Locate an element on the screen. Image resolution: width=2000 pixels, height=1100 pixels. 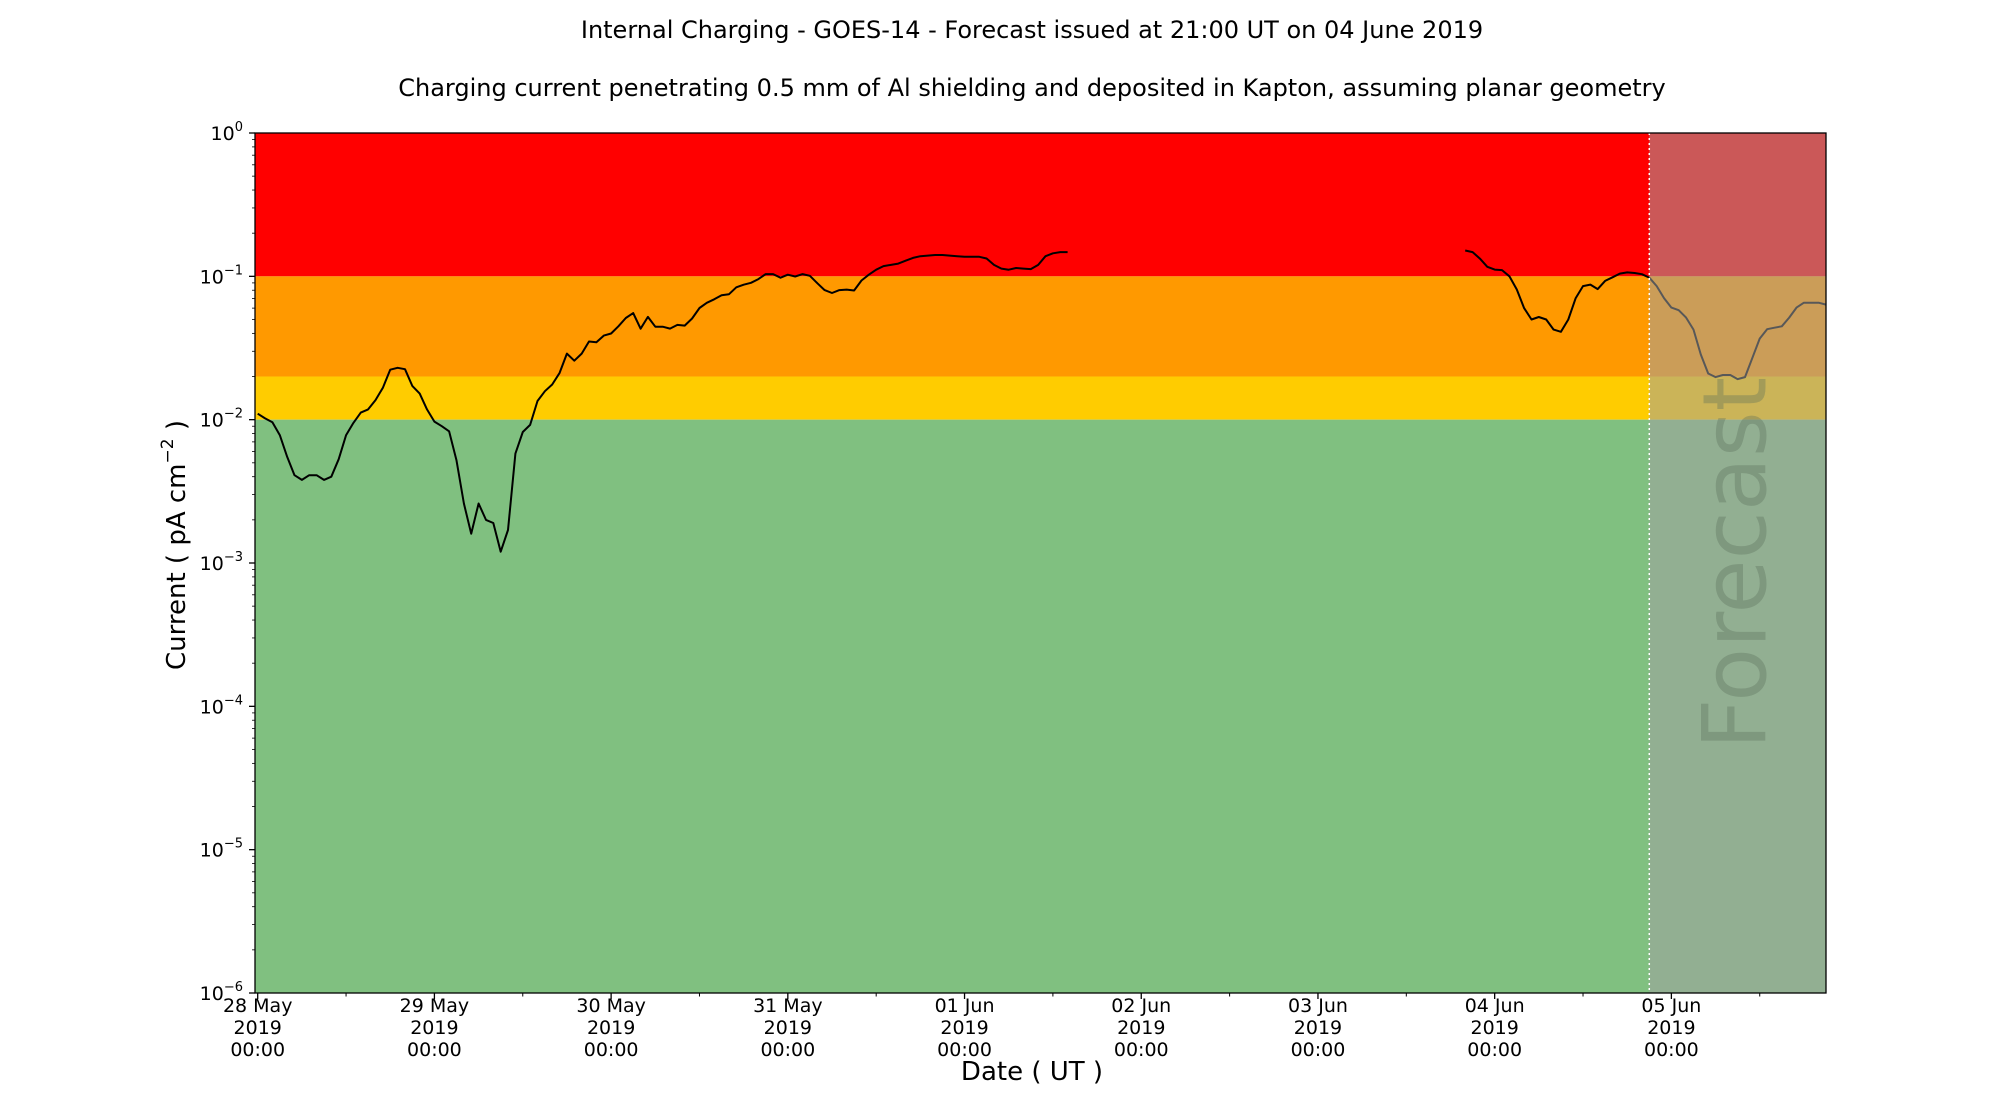
y-tick-label-exponent: −5 is located at coordinates (233, 844).